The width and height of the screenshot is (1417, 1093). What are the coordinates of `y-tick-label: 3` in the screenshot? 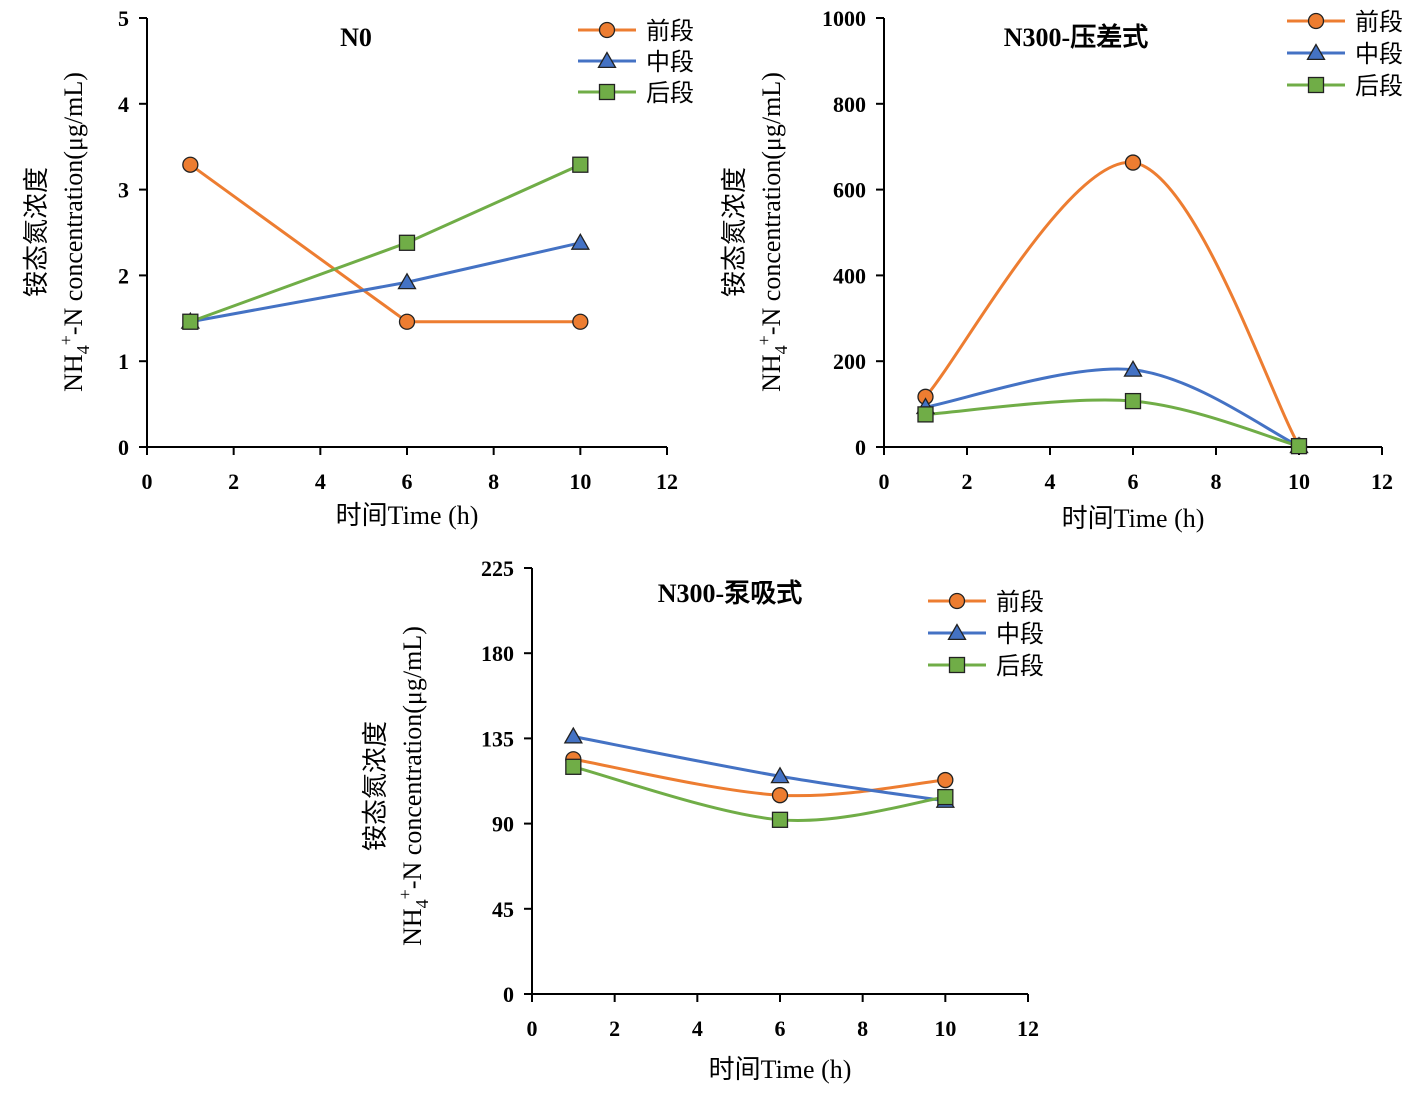 It's located at (123, 190).